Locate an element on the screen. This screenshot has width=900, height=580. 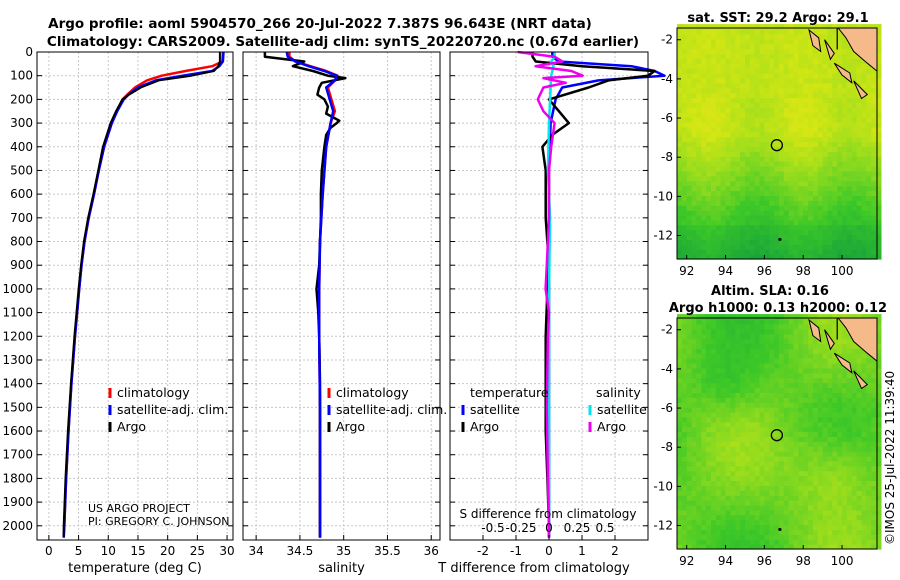
s-tick-label: -0.25 is located at coordinates (520, 528).